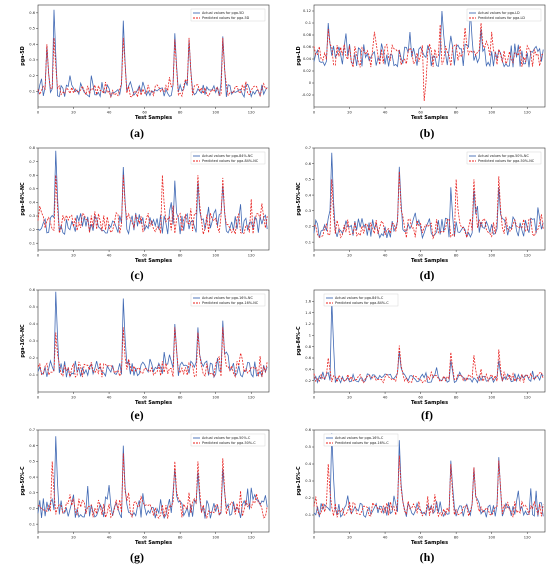  Describe the element at coordinates (307, 35) in the screenshot. I see `y-tick-label: 0.08` at that location.